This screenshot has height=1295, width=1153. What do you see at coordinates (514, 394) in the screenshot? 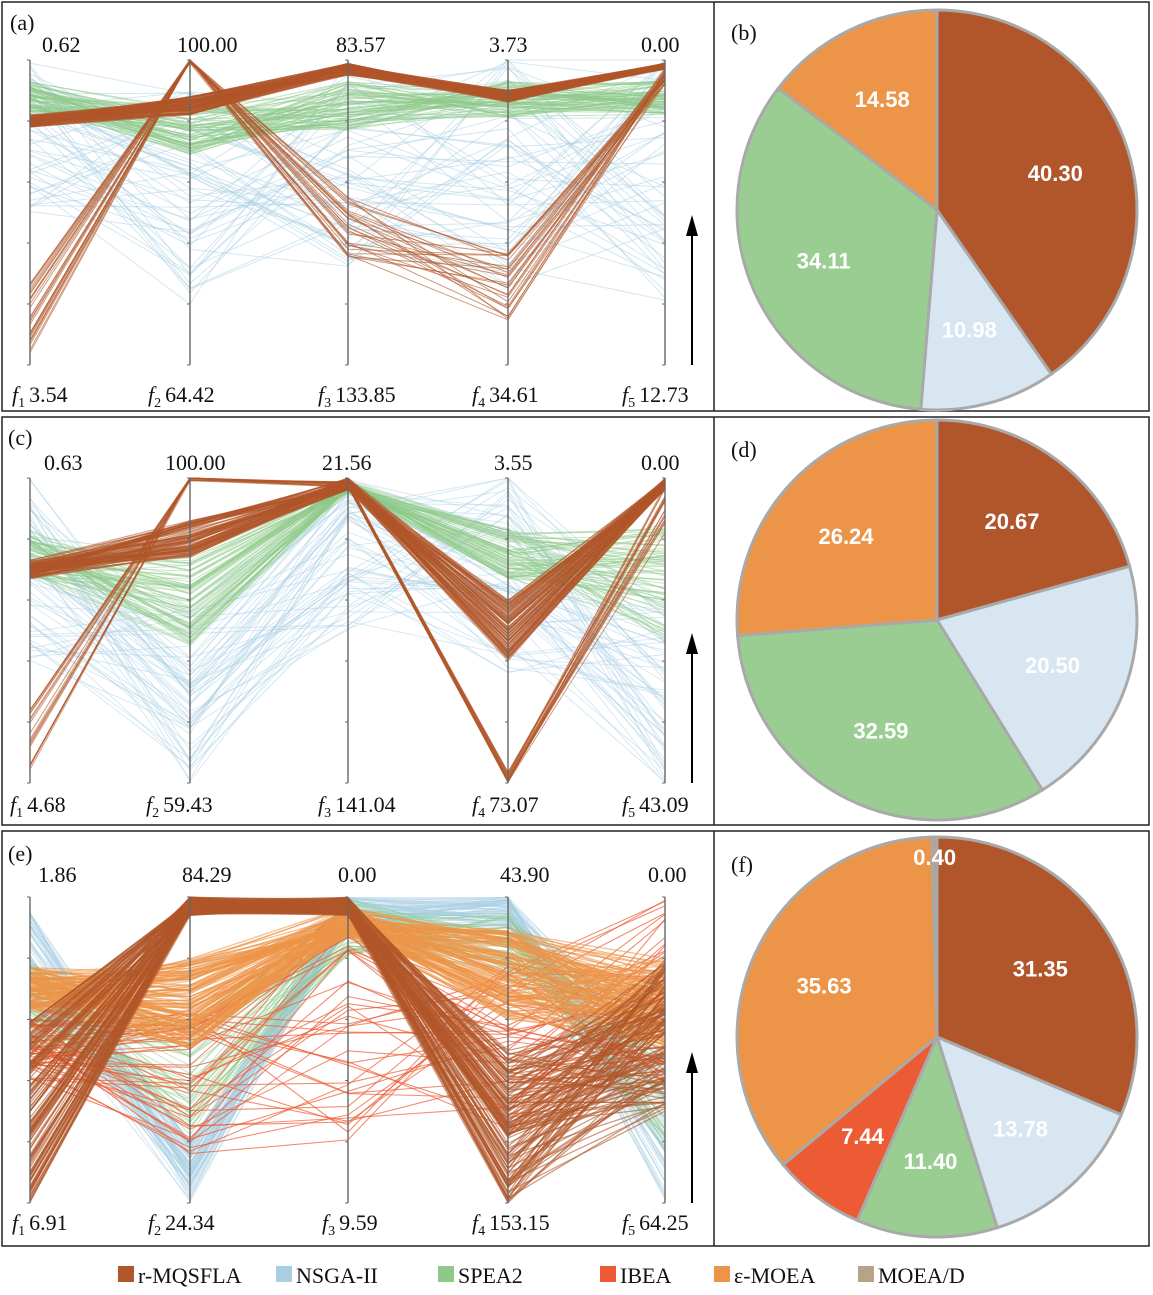
I see `axis-bottom-value: 34.61` at bounding box center [514, 394].